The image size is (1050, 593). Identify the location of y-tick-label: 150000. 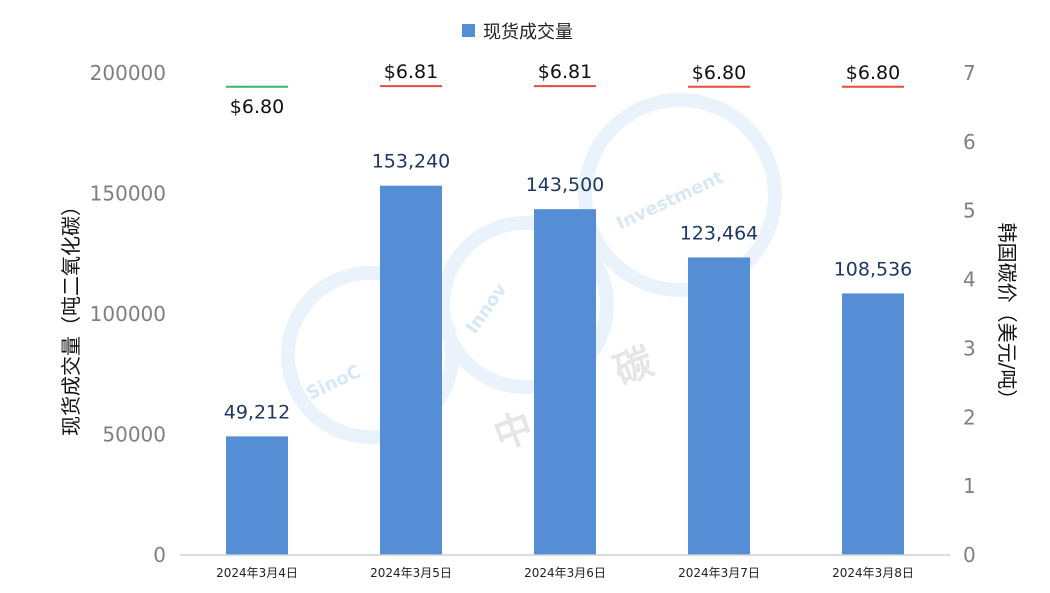
(128, 194).